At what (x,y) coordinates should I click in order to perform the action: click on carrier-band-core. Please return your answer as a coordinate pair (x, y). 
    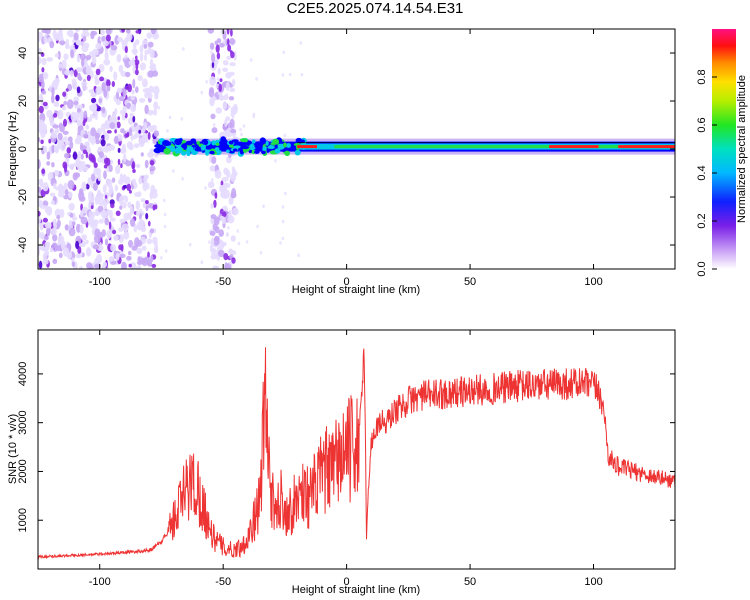
    Looking at the image, I should click on (504, 147).